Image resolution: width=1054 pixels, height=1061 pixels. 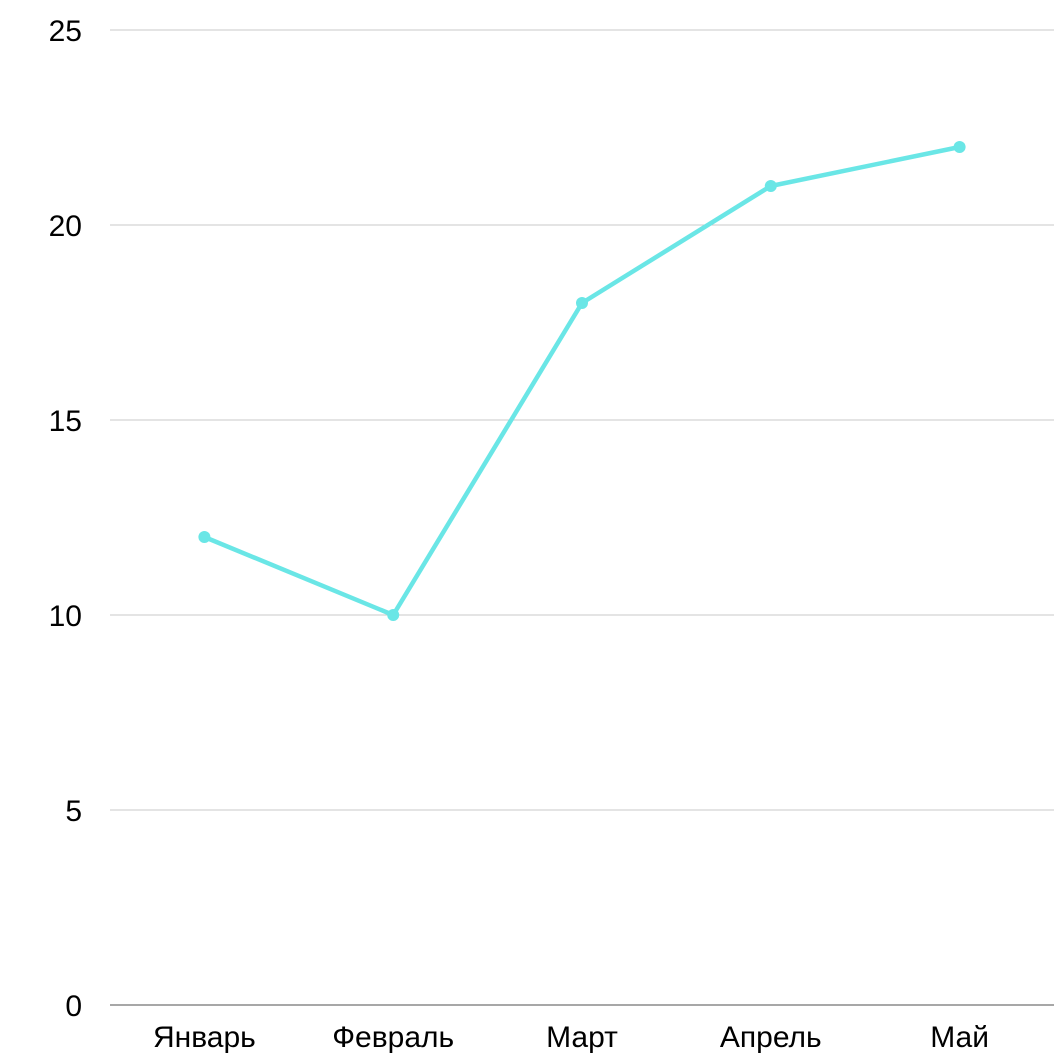 What do you see at coordinates (771, 1037) in the screenshot?
I see `x-tick-label: Апрель` at bounding box center [771, 1037].